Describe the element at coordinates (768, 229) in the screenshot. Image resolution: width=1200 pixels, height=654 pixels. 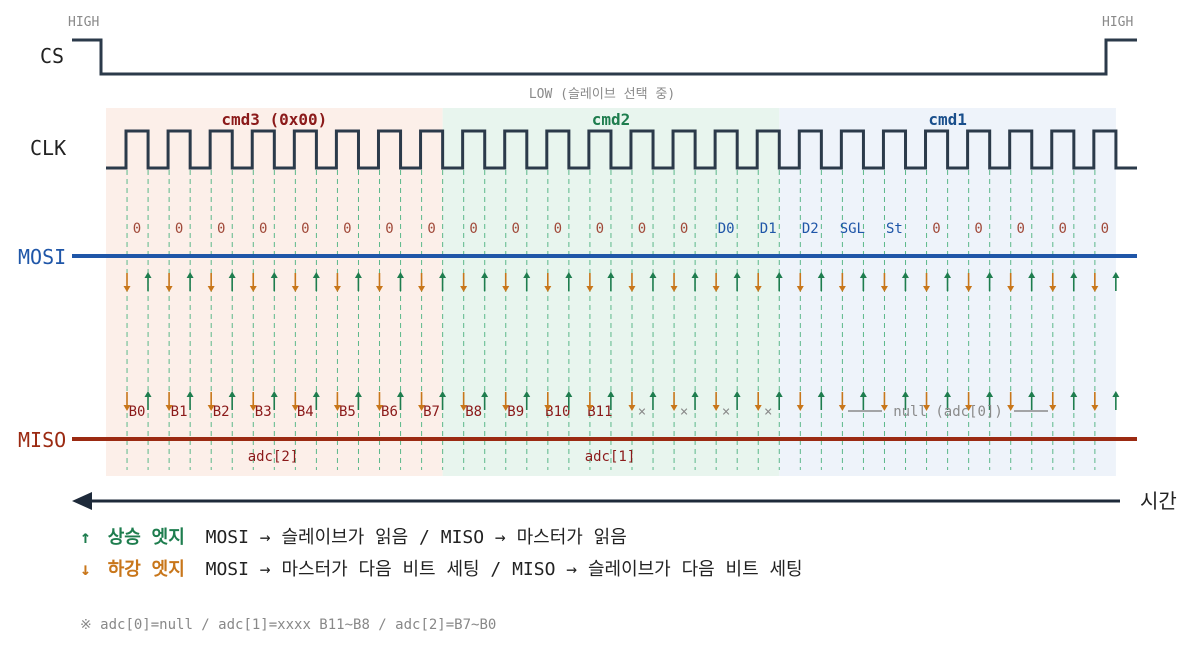
I see `mosi-bit: D1` at that location.